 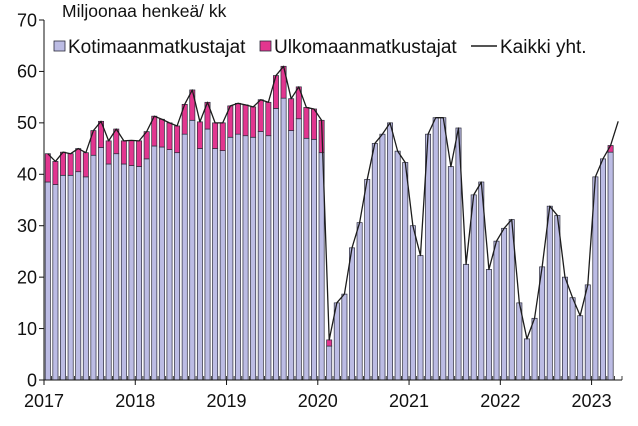 What do you see at coordinates (135, 401) in the screenshot?
I see `x-tick-label: 2018` at bounding box center [135, 401].